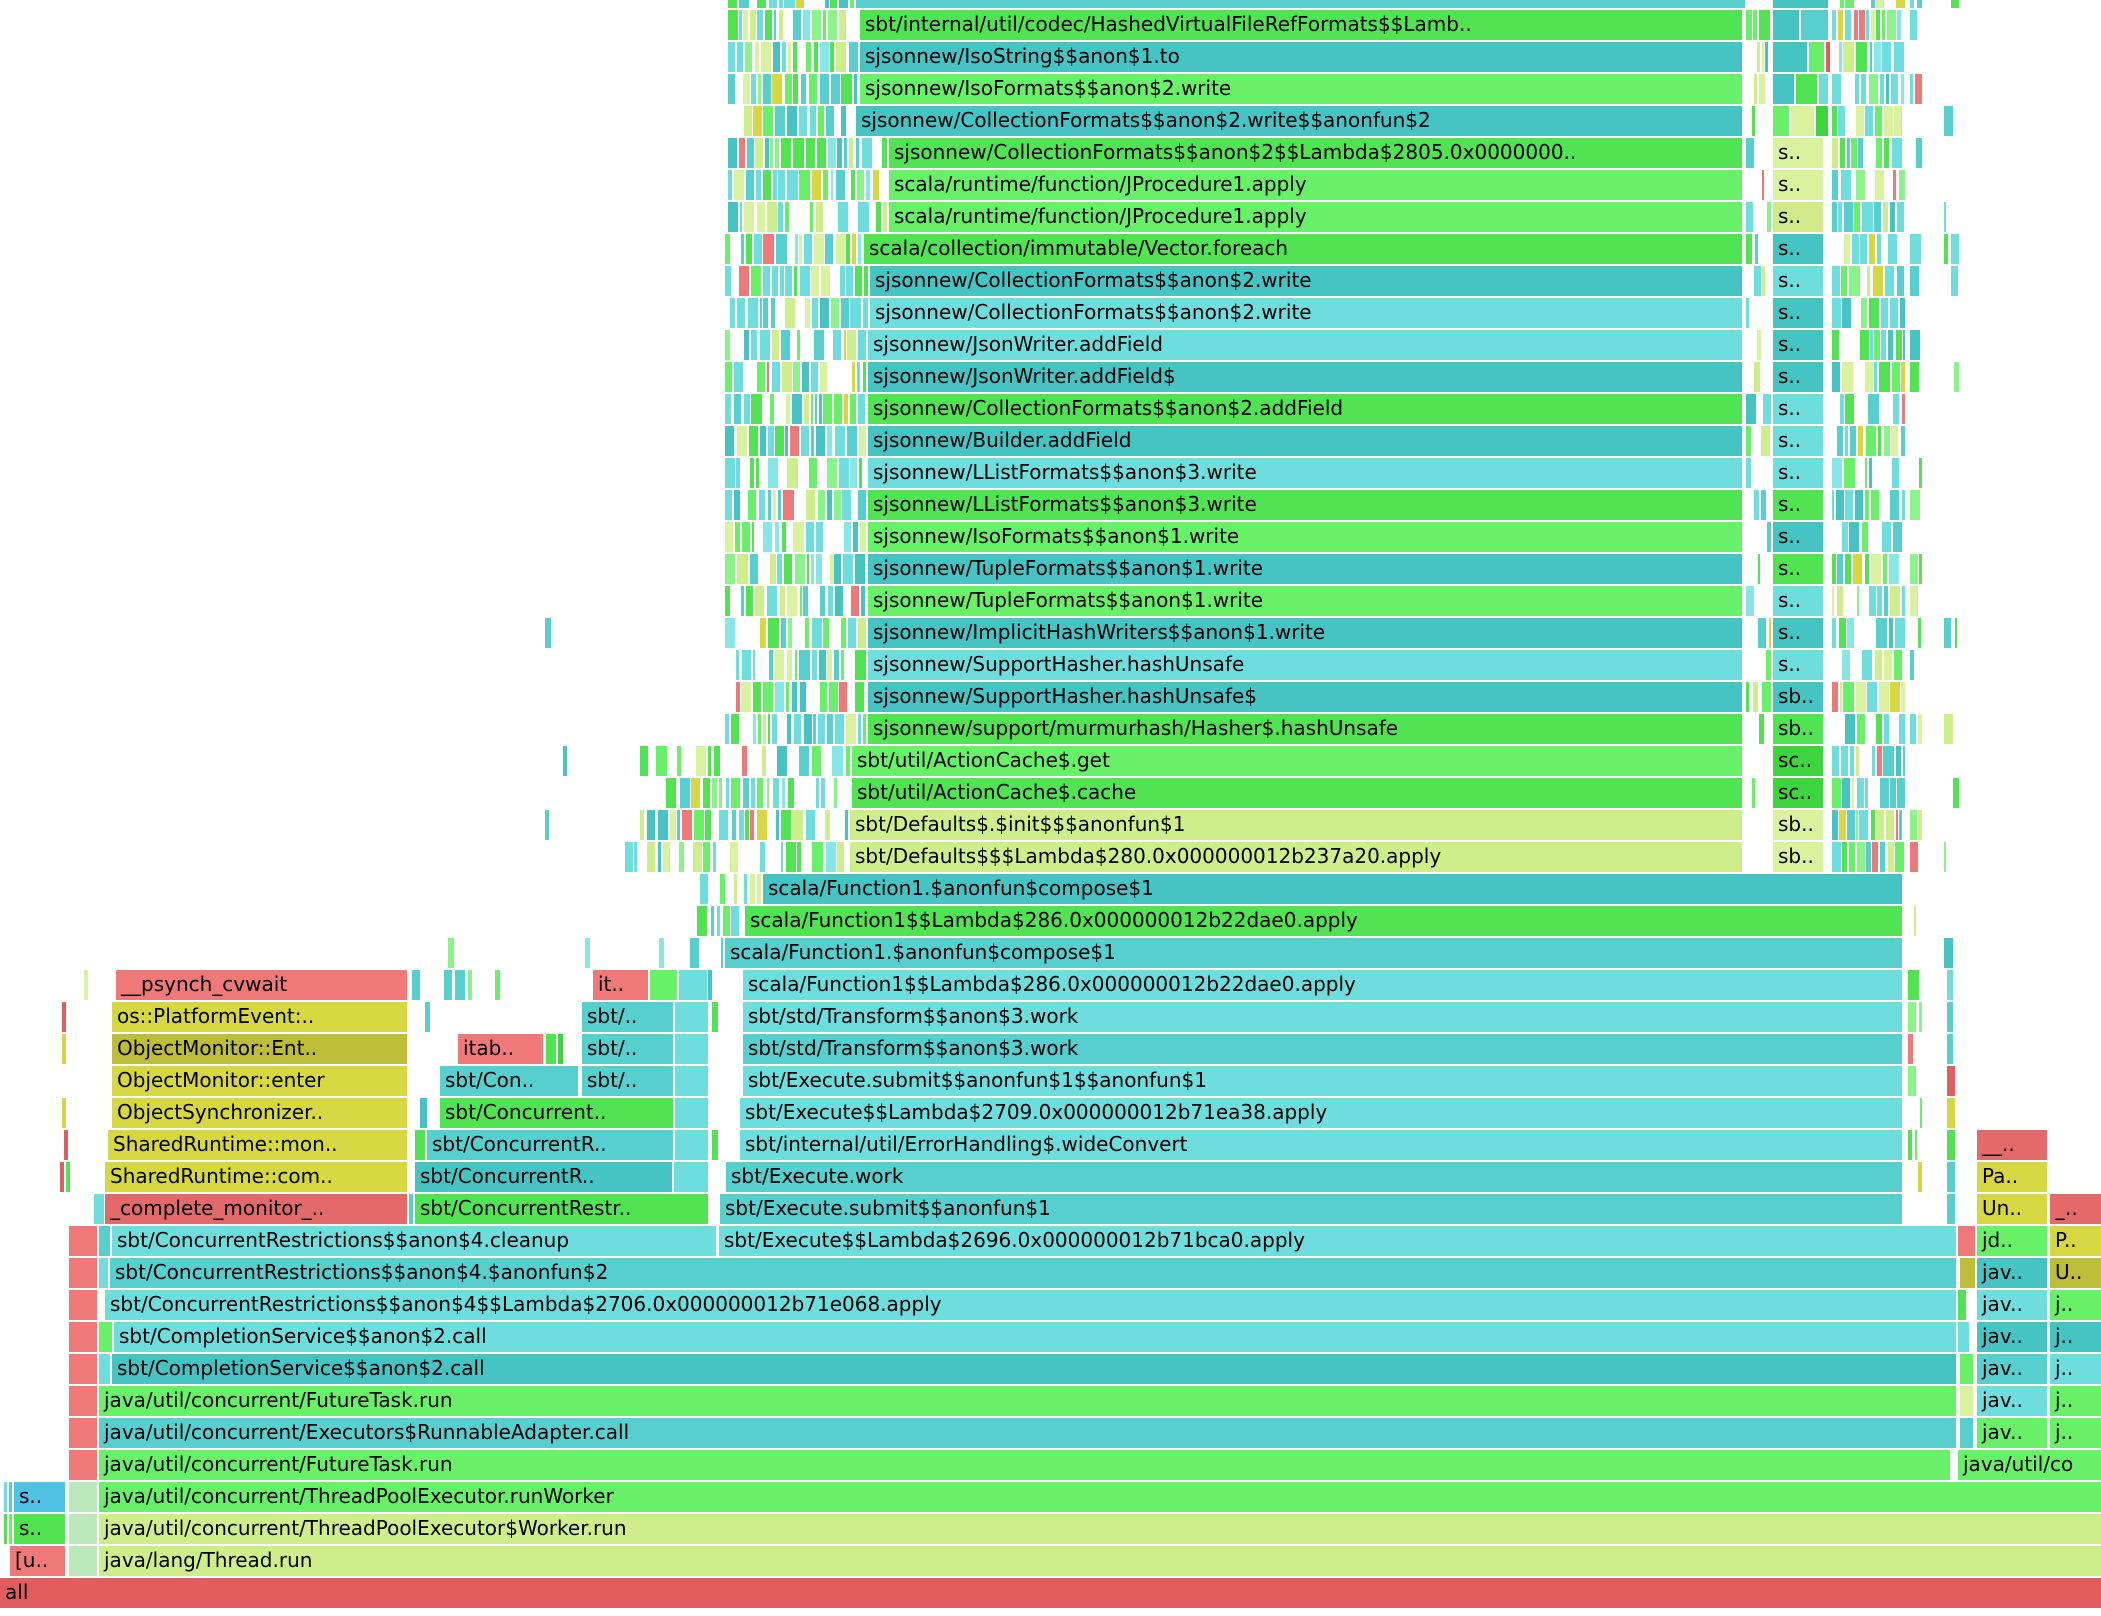  Describe the element at coordinates (2012, 1177) in the screenshot. I see `frame: Pa..` at that location.